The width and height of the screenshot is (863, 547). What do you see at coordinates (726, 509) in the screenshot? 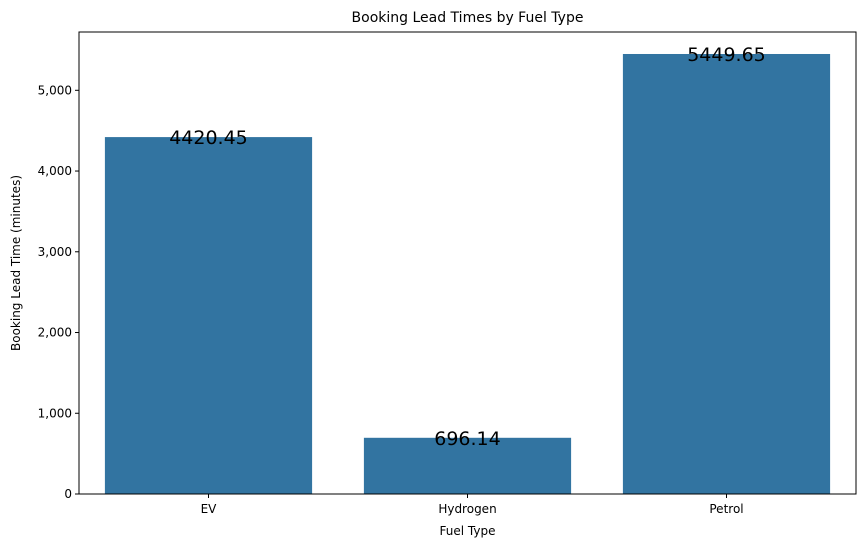
I see `x-tick-label: Petrol` at bounding box center [726, 509].